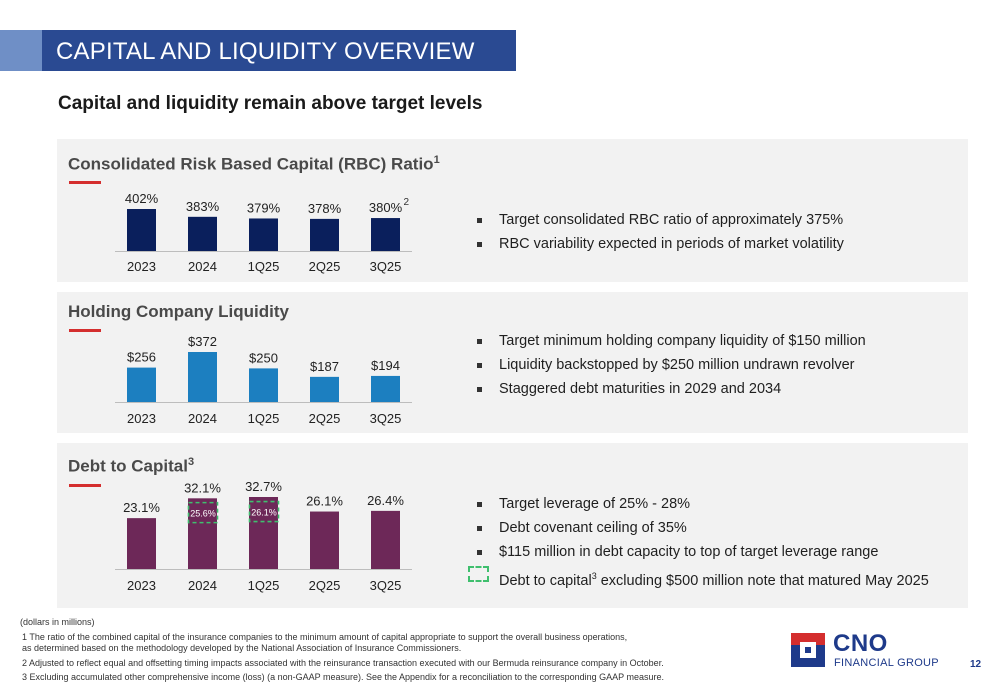  What do you see at coordinates (324, 540) in the screenshot?
I see `bar-debt-2Q25` at bounding box center [324, 540].